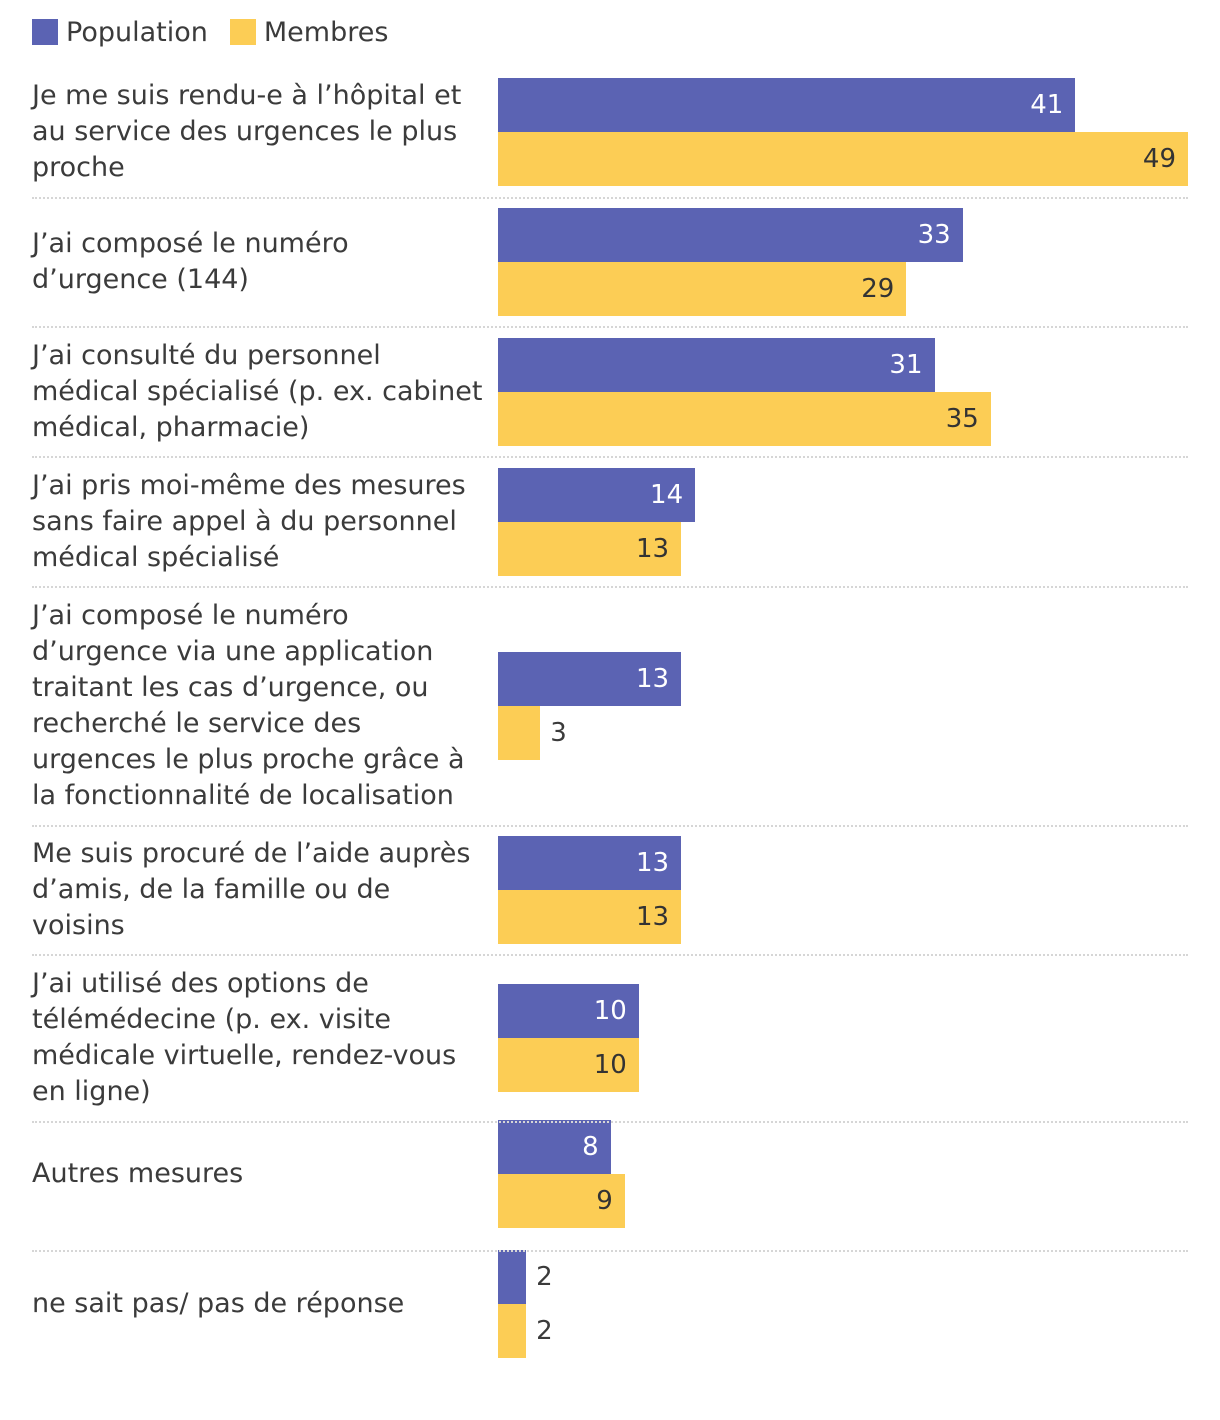 This screenshot has width=1220, height=1420. I want to click on category-label-line: J’ai pris moi-même des mesures, so click(249, 485).